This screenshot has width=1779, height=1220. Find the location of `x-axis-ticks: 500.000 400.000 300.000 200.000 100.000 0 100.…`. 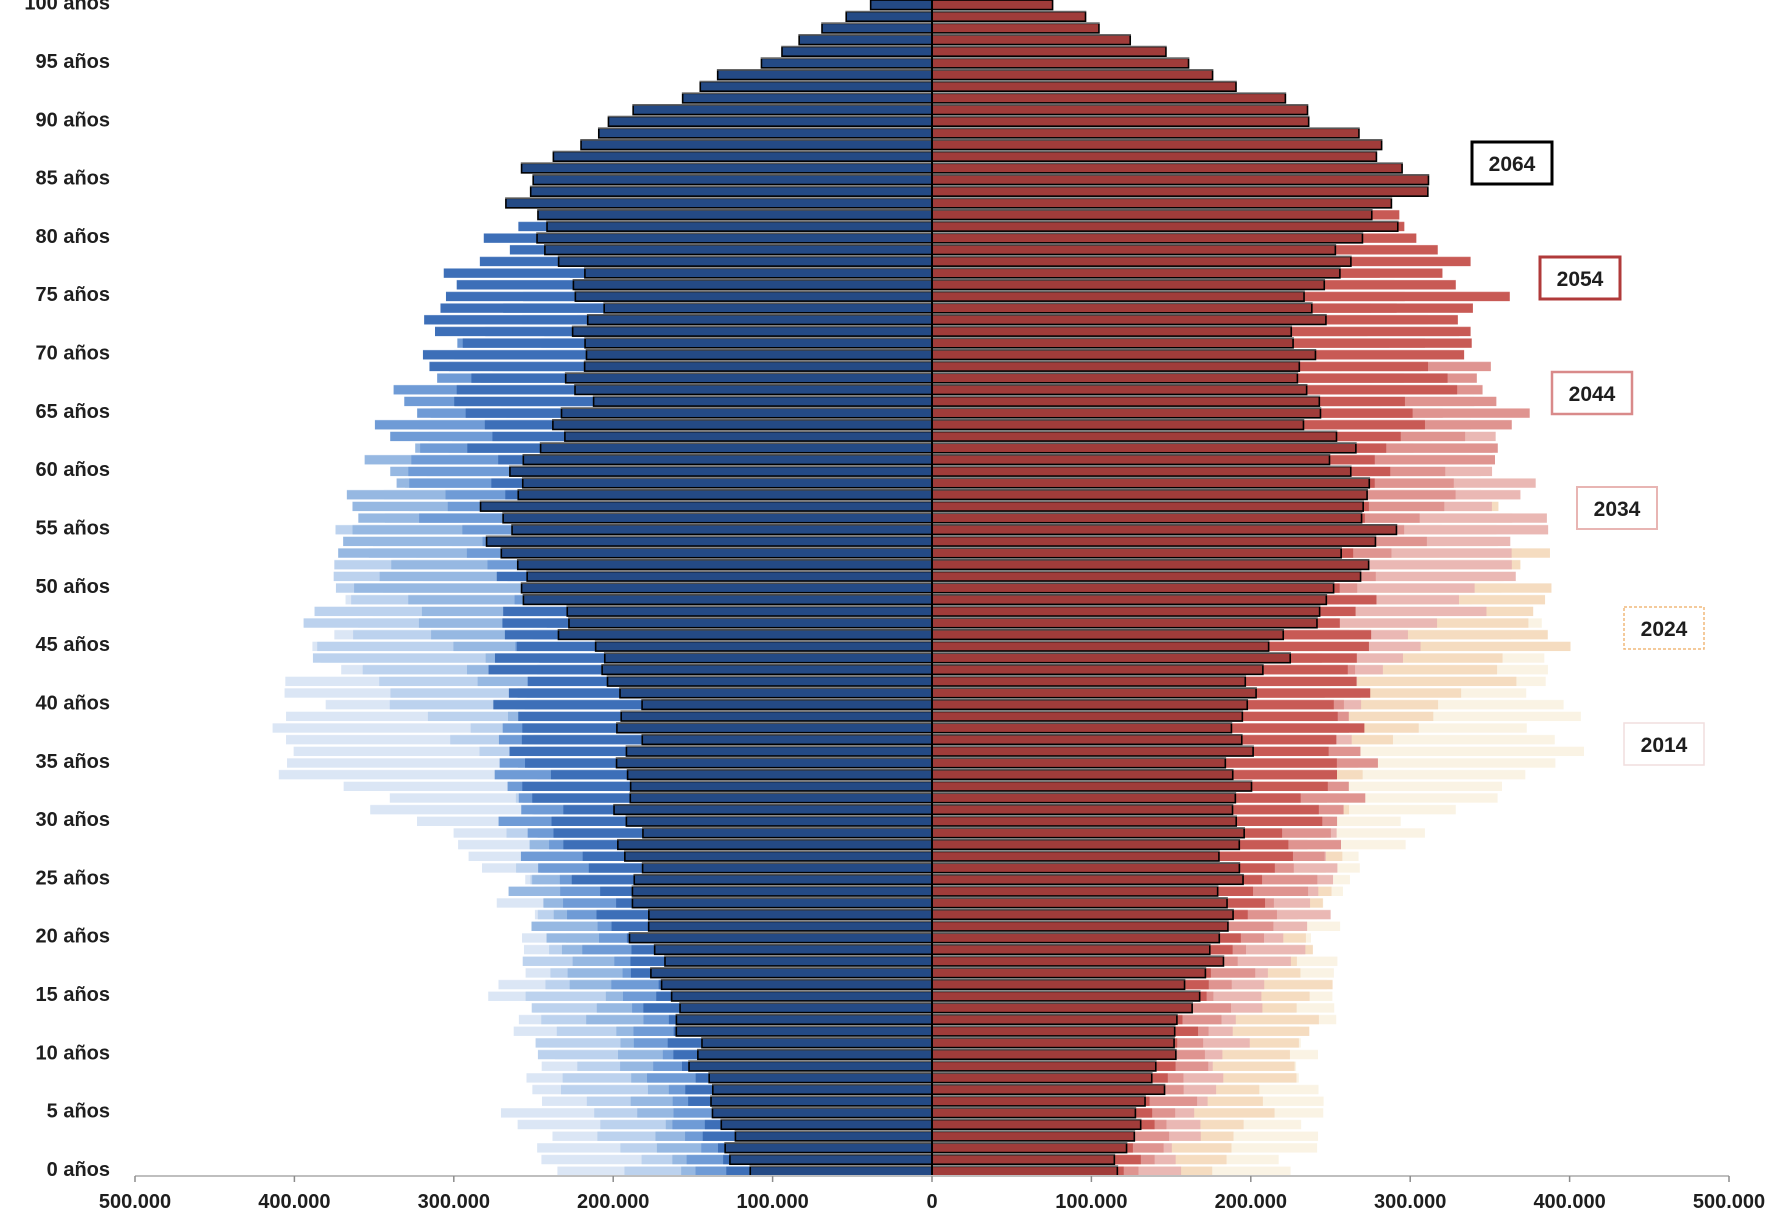

x-axis-ticks: 500.000 400.000 300.000 200.000 100.000 0 100.… is located at coordinates (932, 1194).